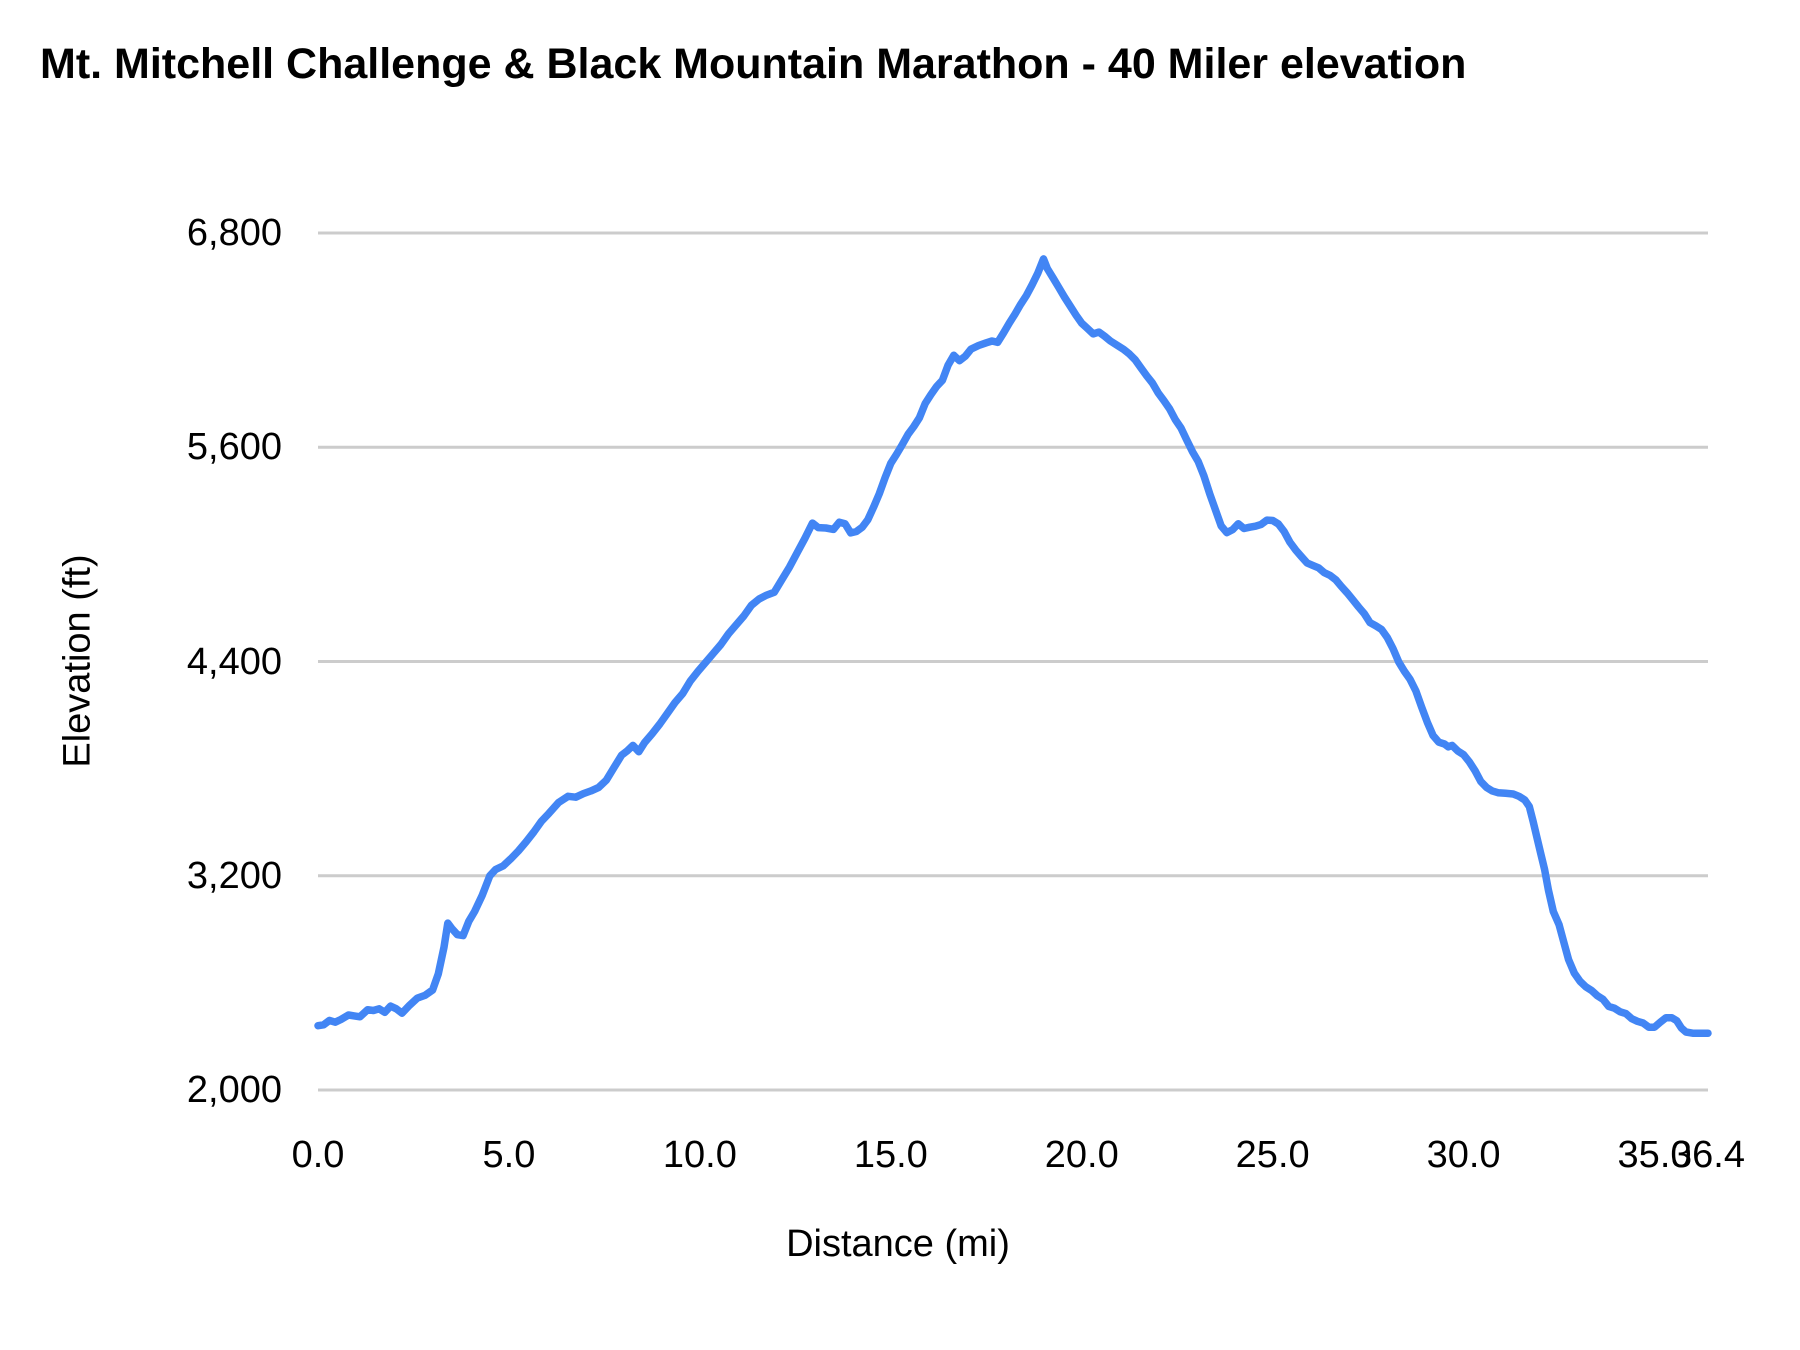 The width and height of the screenshot is (1800, 1350). Describe the element at coordinates (509, 1155) in the screenshot. I see `x-tick-label: 5.0` at that location.